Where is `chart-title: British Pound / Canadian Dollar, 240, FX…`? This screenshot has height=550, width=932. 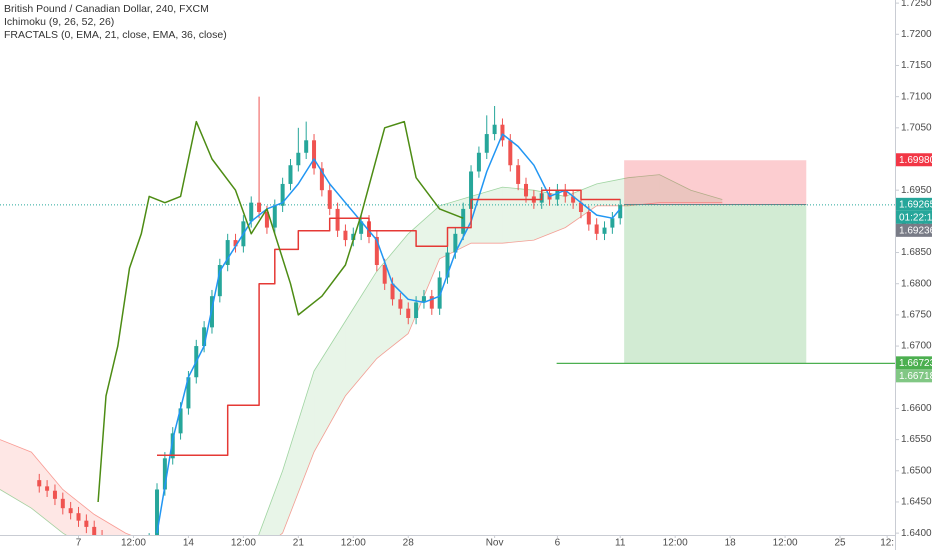 chart-title: British Pound / Canadian Dollar, 240, FX… is located at coordinates (106, 9).